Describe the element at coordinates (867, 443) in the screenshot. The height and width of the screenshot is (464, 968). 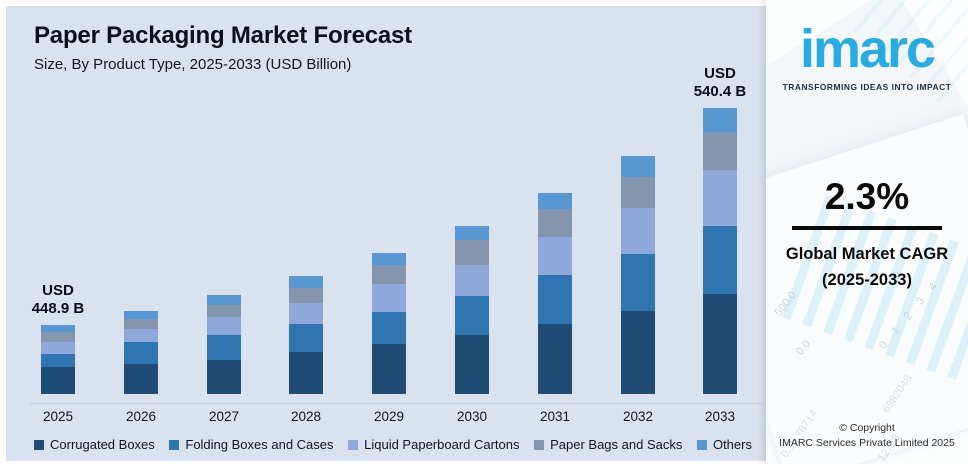
I see `copyright-line2: IMARC Services Private Limited 2025` at that location.